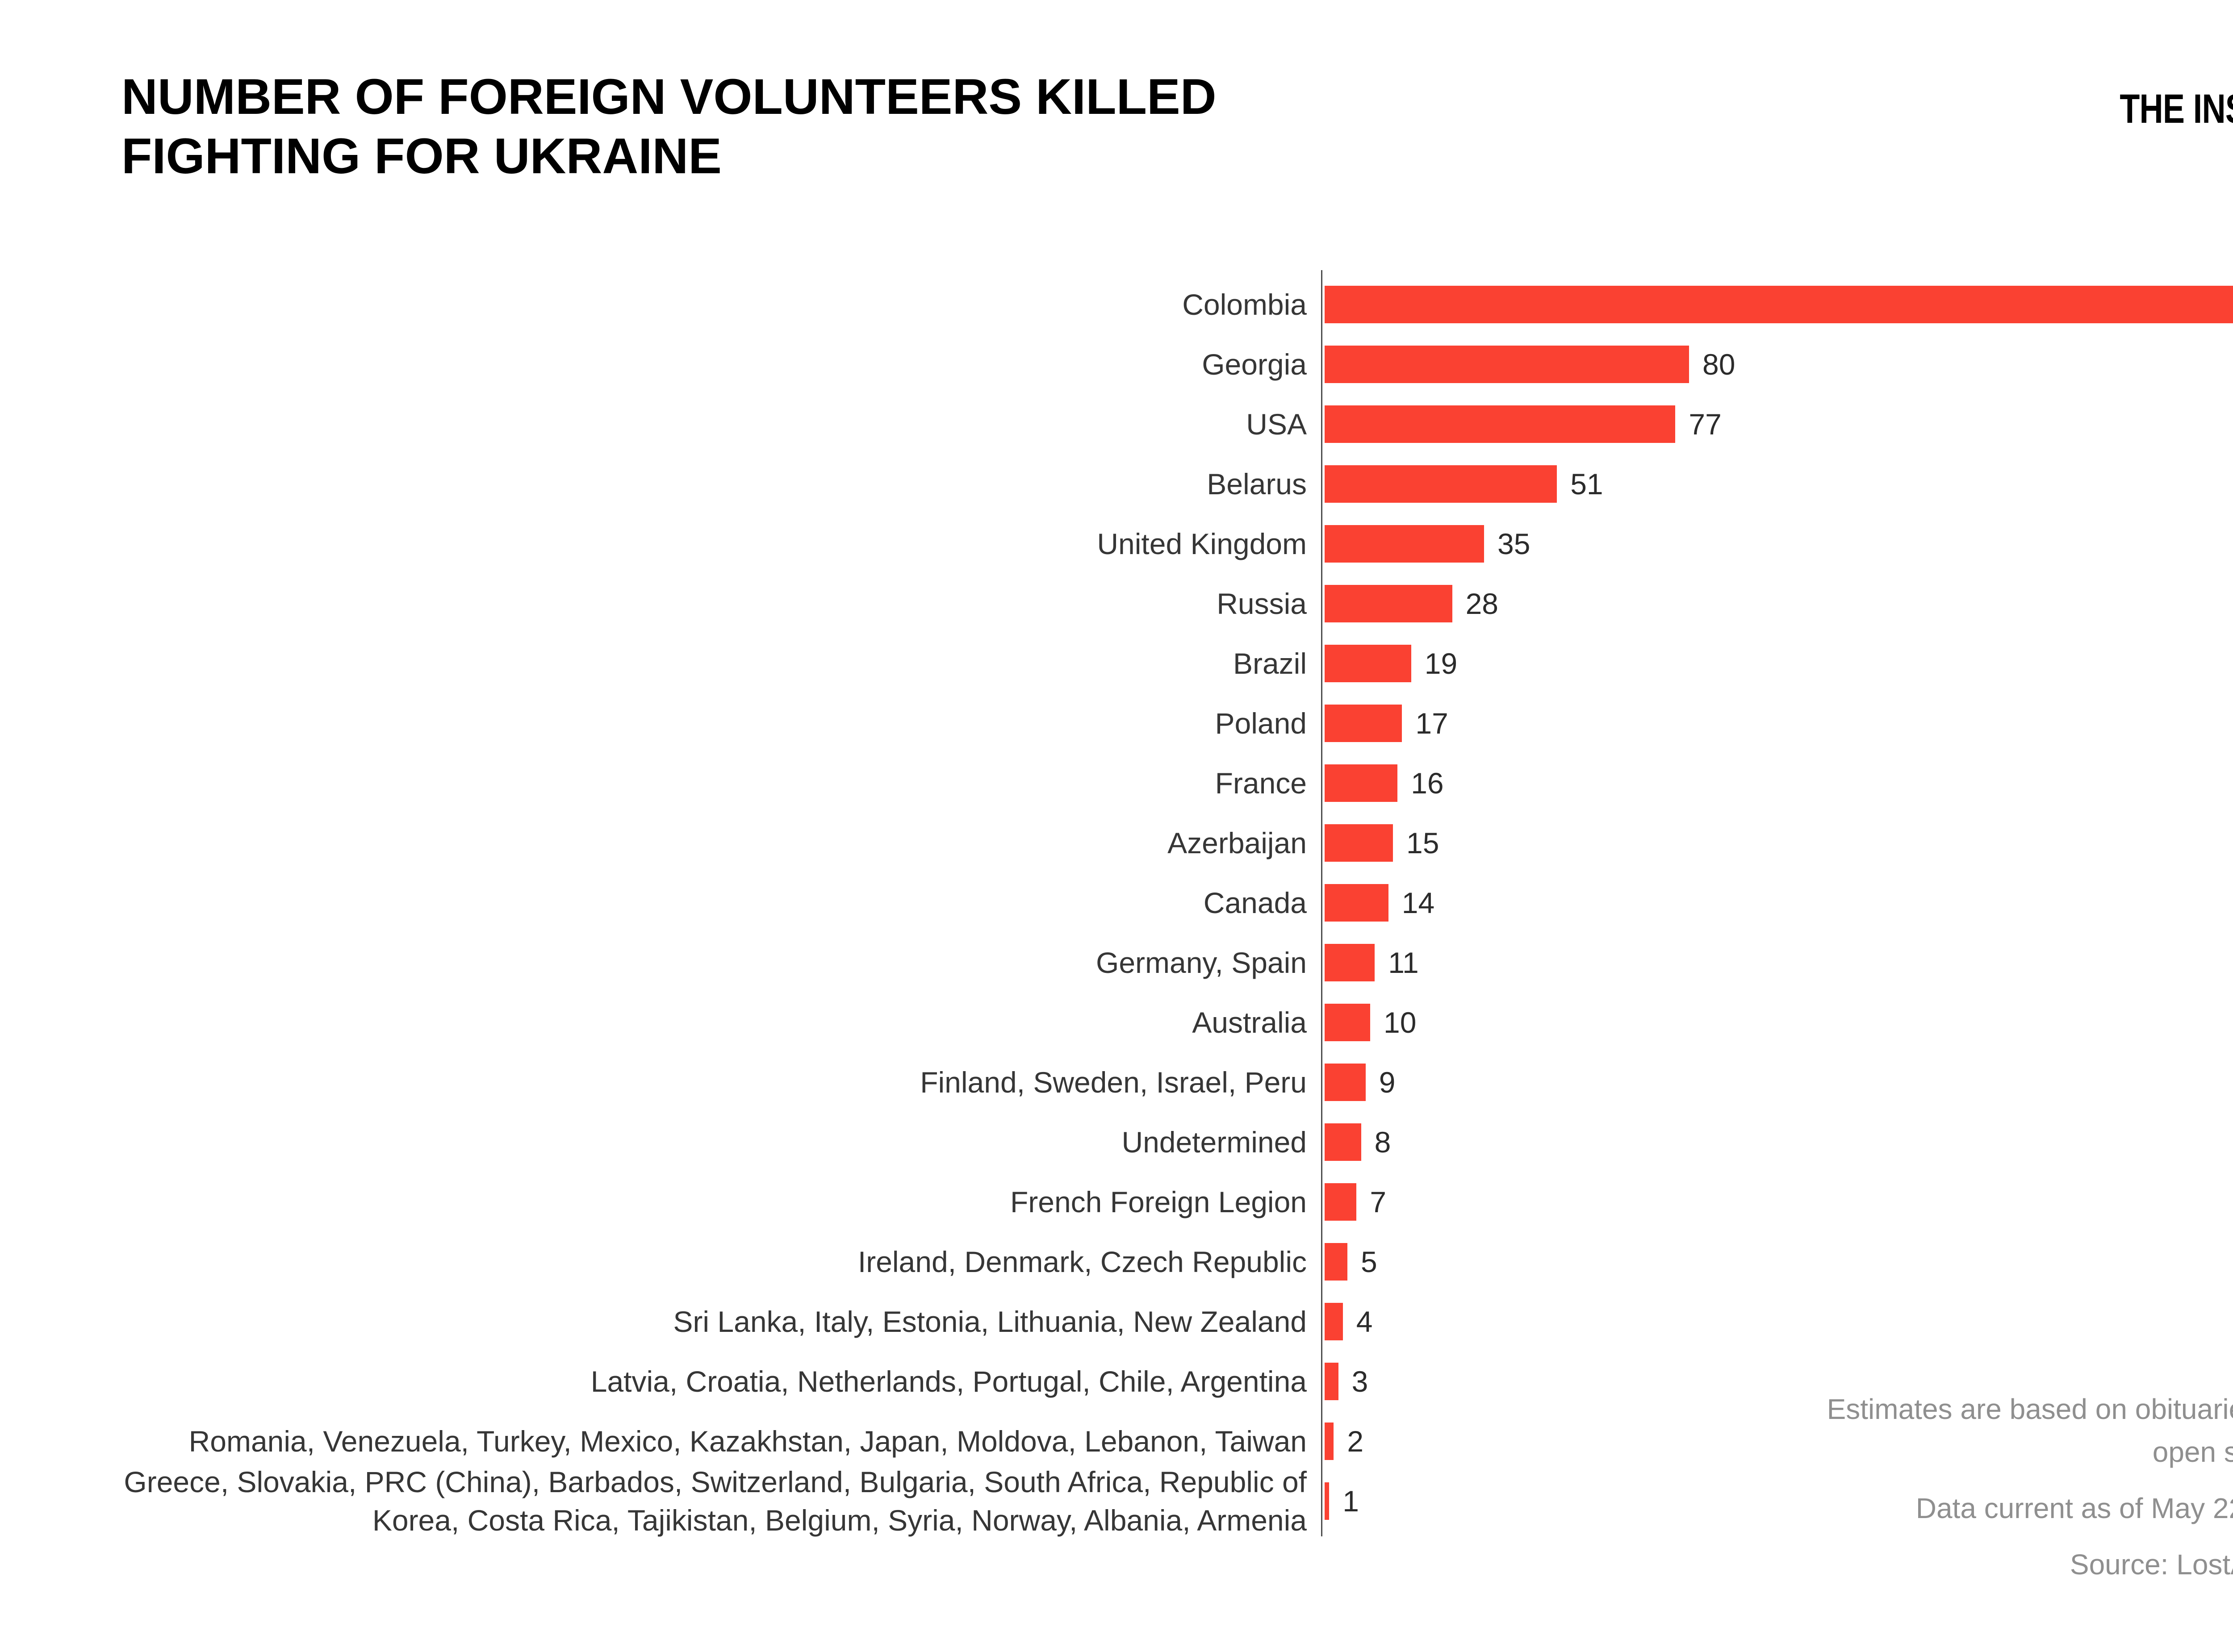 This screenshot has width=2233, height=1652. What do you see at coordinates (1158, 1201) in the screenshot?
I see `category-label: French Foreign Legion` at bounding box center [1158, 1201].